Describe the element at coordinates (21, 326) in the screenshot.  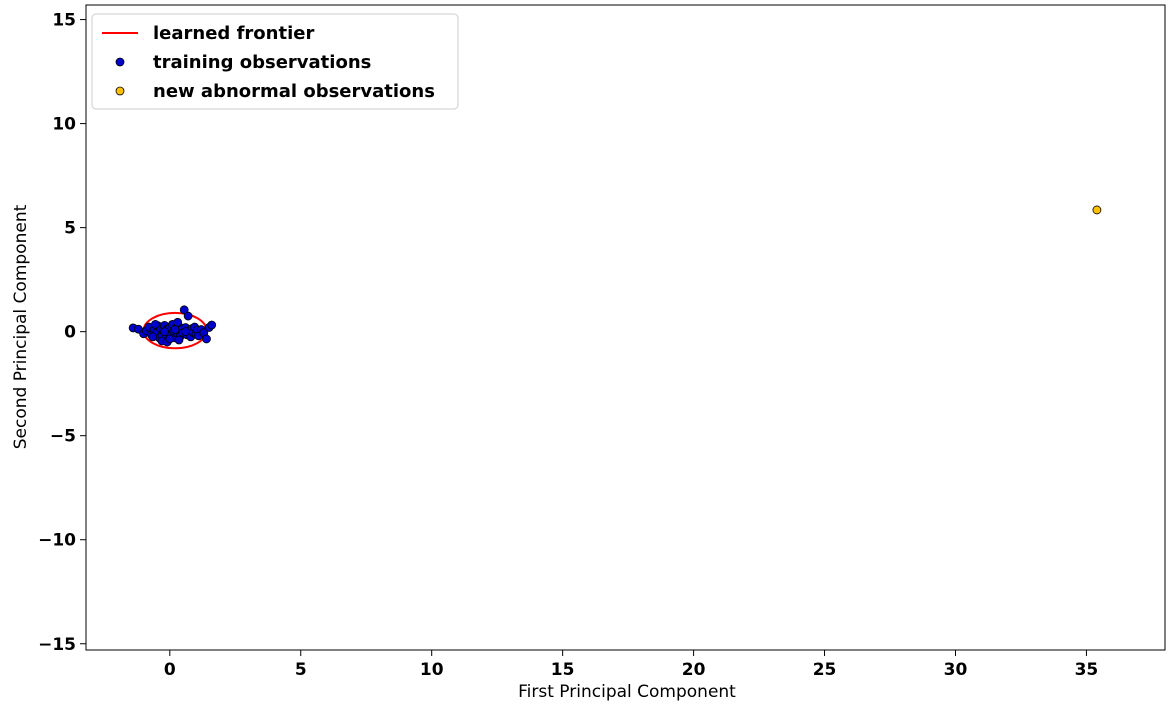
I see `y-axis-label: Second Principal Component` at that location.